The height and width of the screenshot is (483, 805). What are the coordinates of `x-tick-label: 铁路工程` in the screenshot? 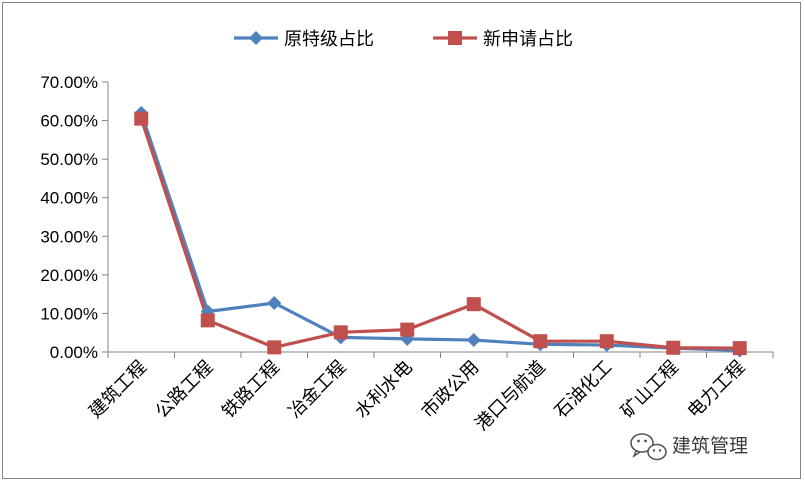 It's located at (251, 390).